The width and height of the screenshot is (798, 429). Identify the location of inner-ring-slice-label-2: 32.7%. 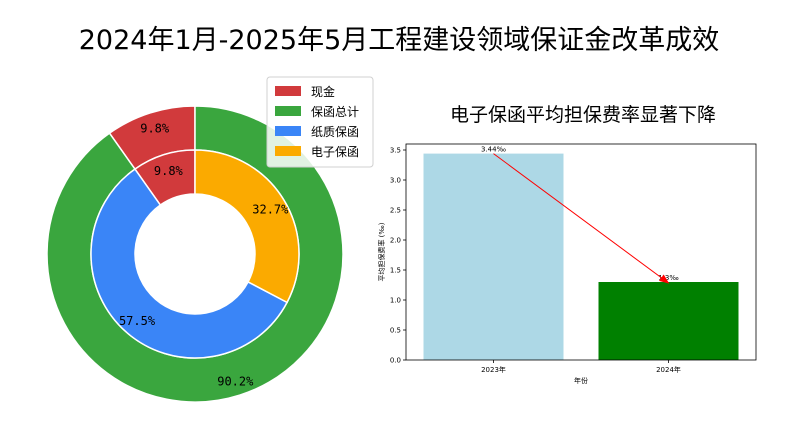
(270, 209).